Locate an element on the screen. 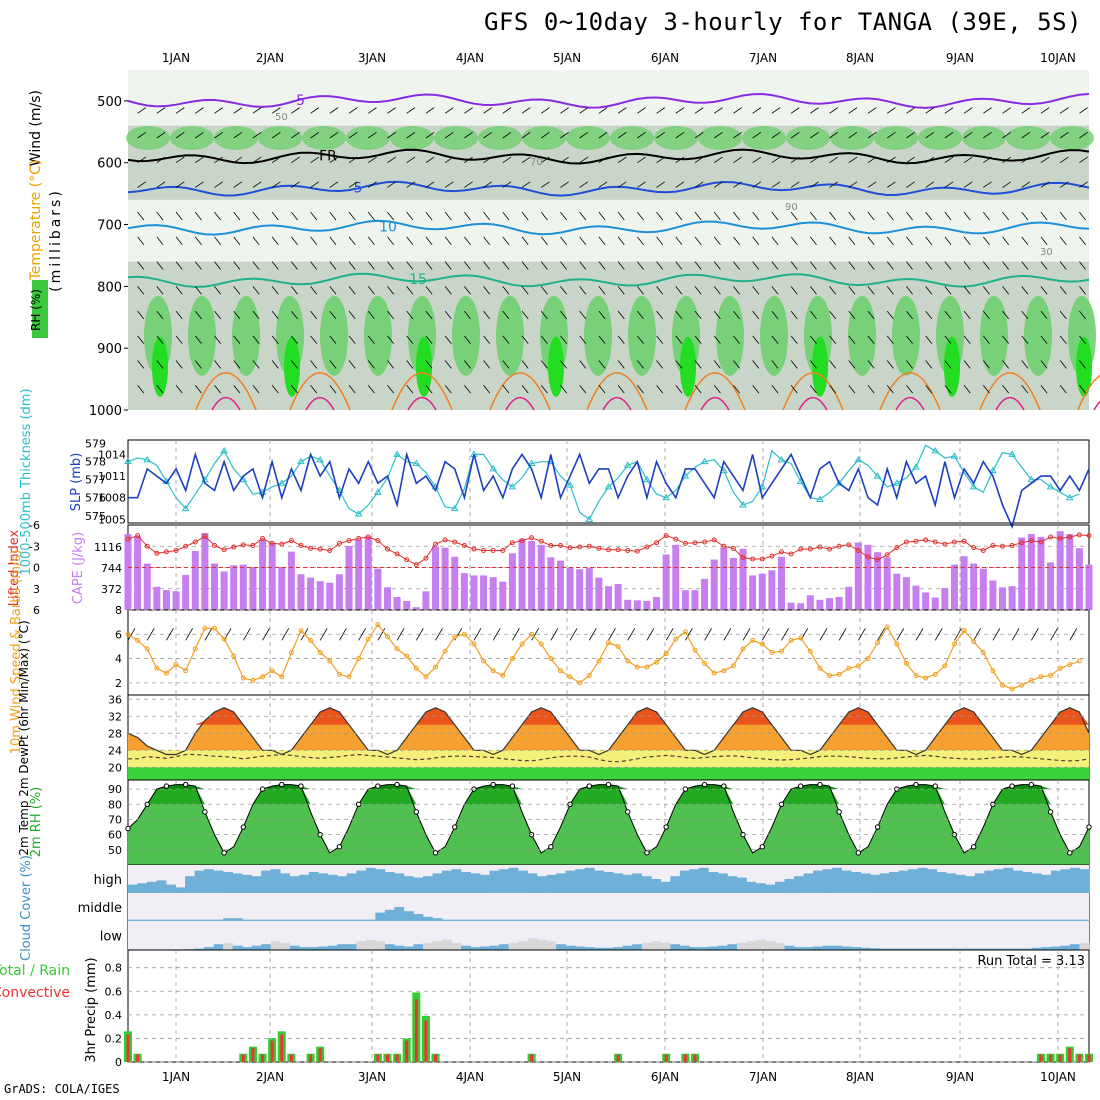 Image resolution: width=1100 pixels, height=1100 pixels. temp-contour-warm is located at coordinates (910, 403).